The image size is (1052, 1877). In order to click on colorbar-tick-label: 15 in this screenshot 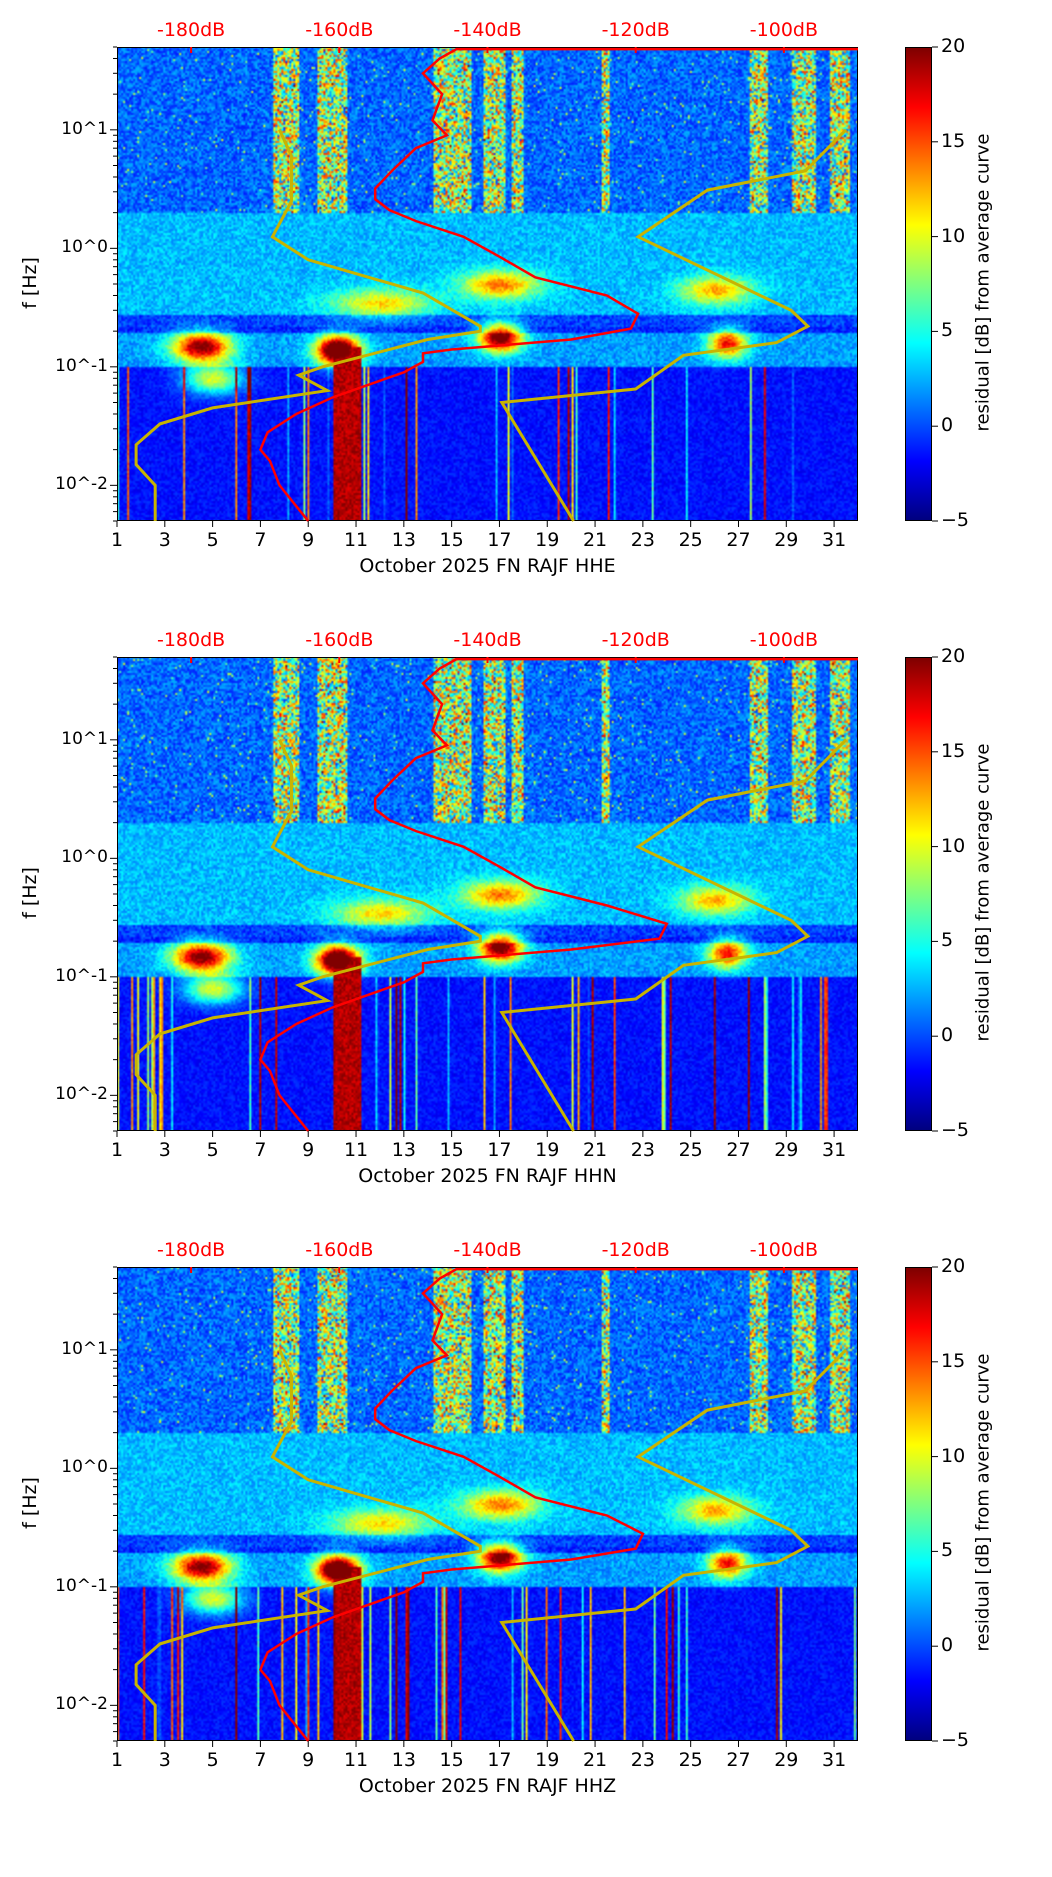, I will do `click(953, 1360)`.